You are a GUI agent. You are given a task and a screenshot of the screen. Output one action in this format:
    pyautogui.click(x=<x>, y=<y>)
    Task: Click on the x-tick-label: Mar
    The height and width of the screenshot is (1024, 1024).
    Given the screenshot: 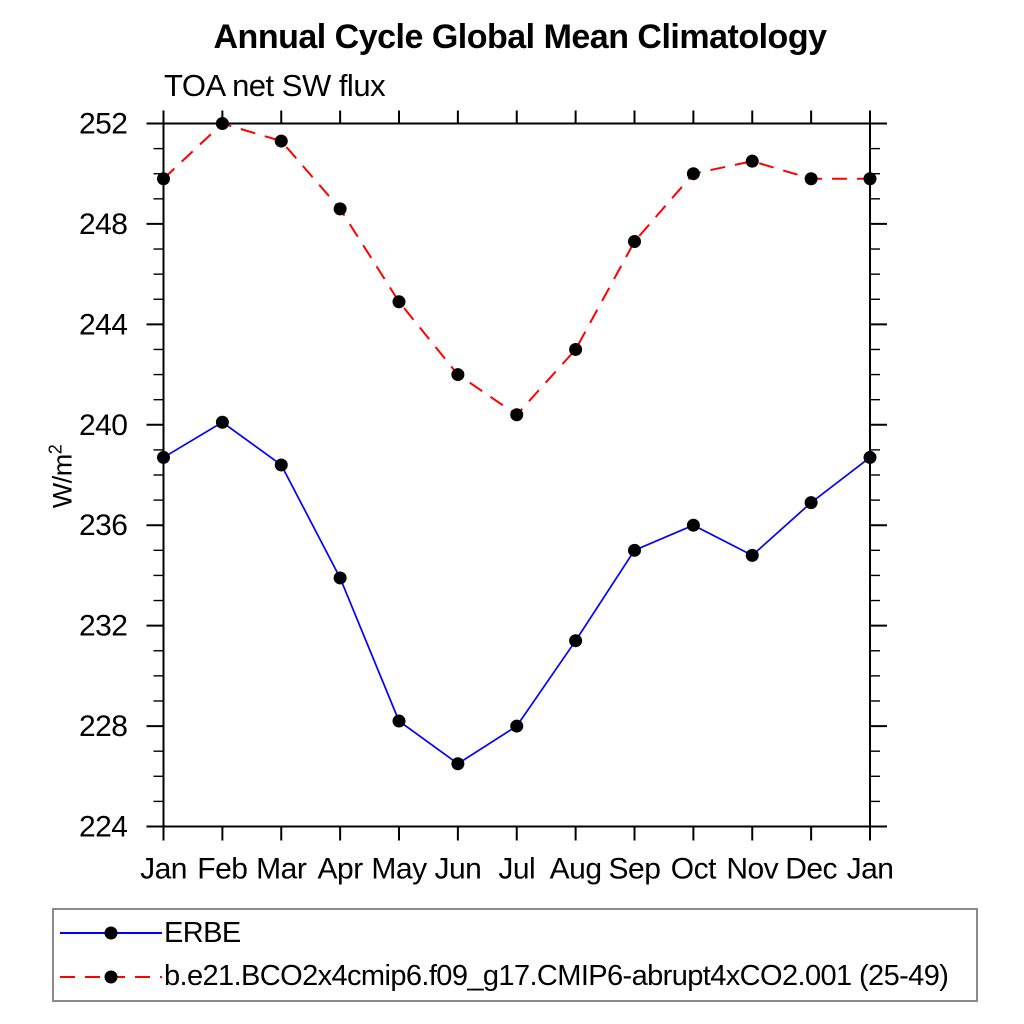 What is the action you would take?
    pyautogui.click(x=281, y=869)
    